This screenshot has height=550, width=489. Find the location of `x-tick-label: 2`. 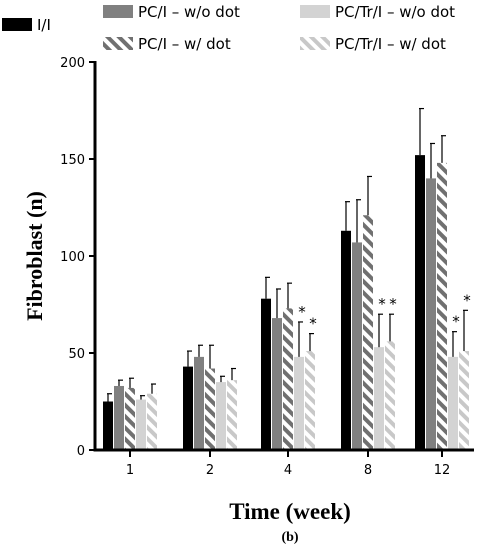

x-tick-label: 2 is located at coordinates (210, 470).